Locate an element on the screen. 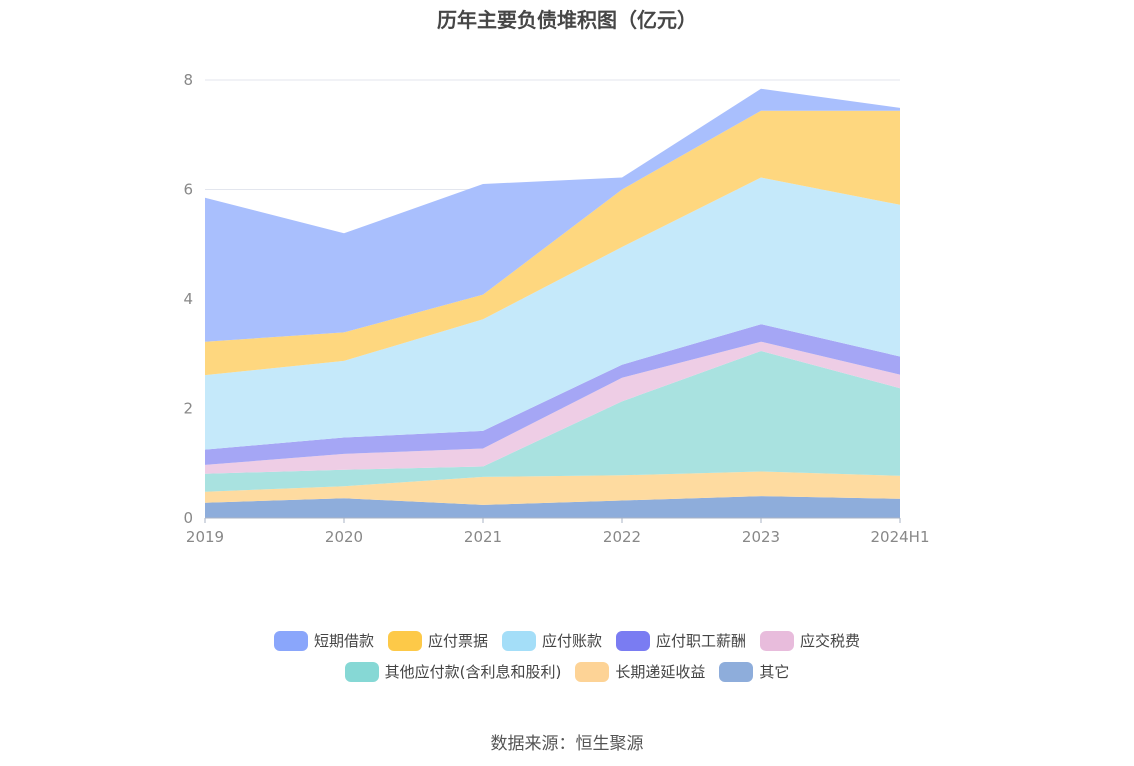 The height and width of the screenshot is (766, 1134). y-tick-label: 8 is located at coordinates (188, 80).